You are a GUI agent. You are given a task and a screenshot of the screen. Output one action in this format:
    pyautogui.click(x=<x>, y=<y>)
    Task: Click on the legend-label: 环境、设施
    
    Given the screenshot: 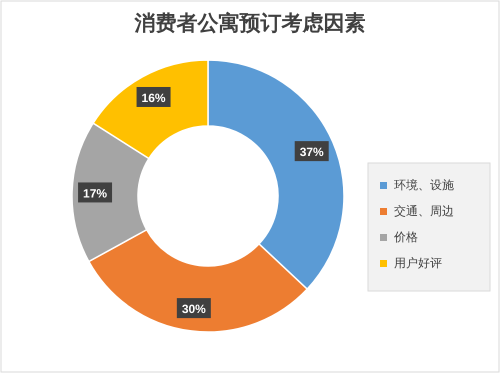 What is the action you would take?
    pyautogui.click(x=424, y=185)
    